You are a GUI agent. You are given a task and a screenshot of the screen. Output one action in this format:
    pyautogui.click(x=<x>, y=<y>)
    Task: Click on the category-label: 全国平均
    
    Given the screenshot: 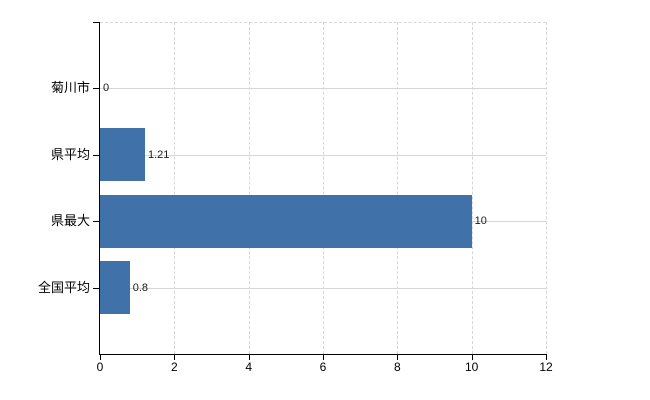 What is the action you would take?
    pyautogui.click(x=63, y=287)
    